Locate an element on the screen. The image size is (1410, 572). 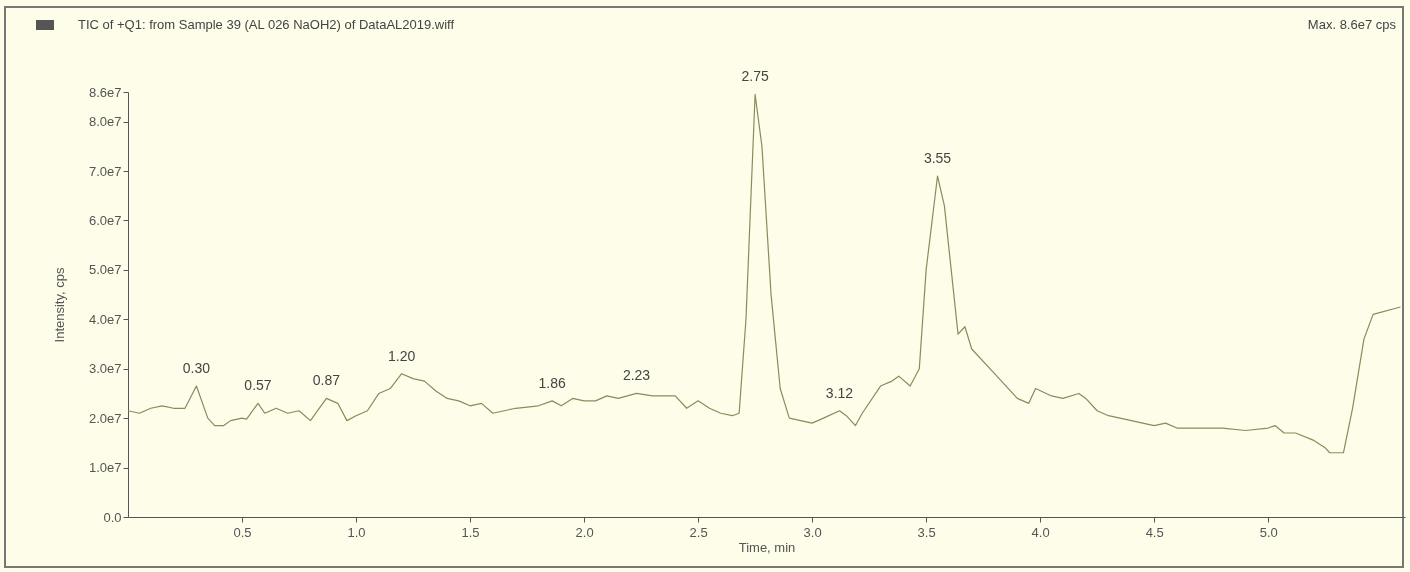
annotation: 1.20 is located at coordinates (402, 355).